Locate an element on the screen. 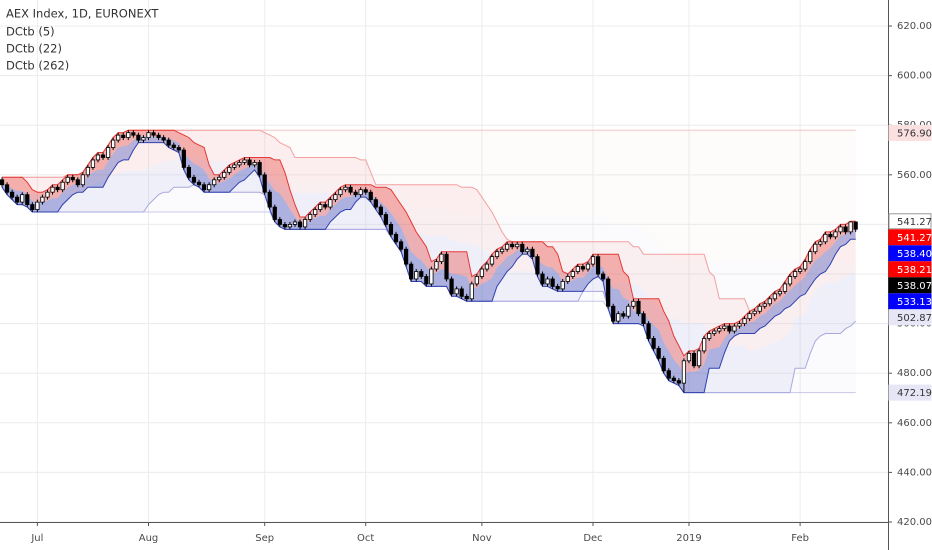  x-tick-label: Aug is located at coordinates (149, 538).